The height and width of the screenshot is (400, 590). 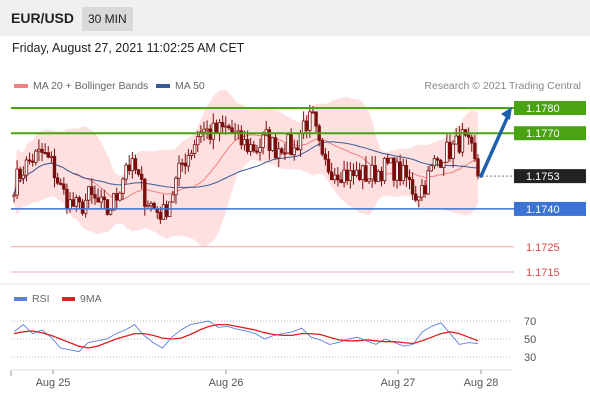 What do you see at coordinates (543, 177) in the screenshot?
I see `level-label-1.1753: 1.1753` at bounding box center [543, 177].